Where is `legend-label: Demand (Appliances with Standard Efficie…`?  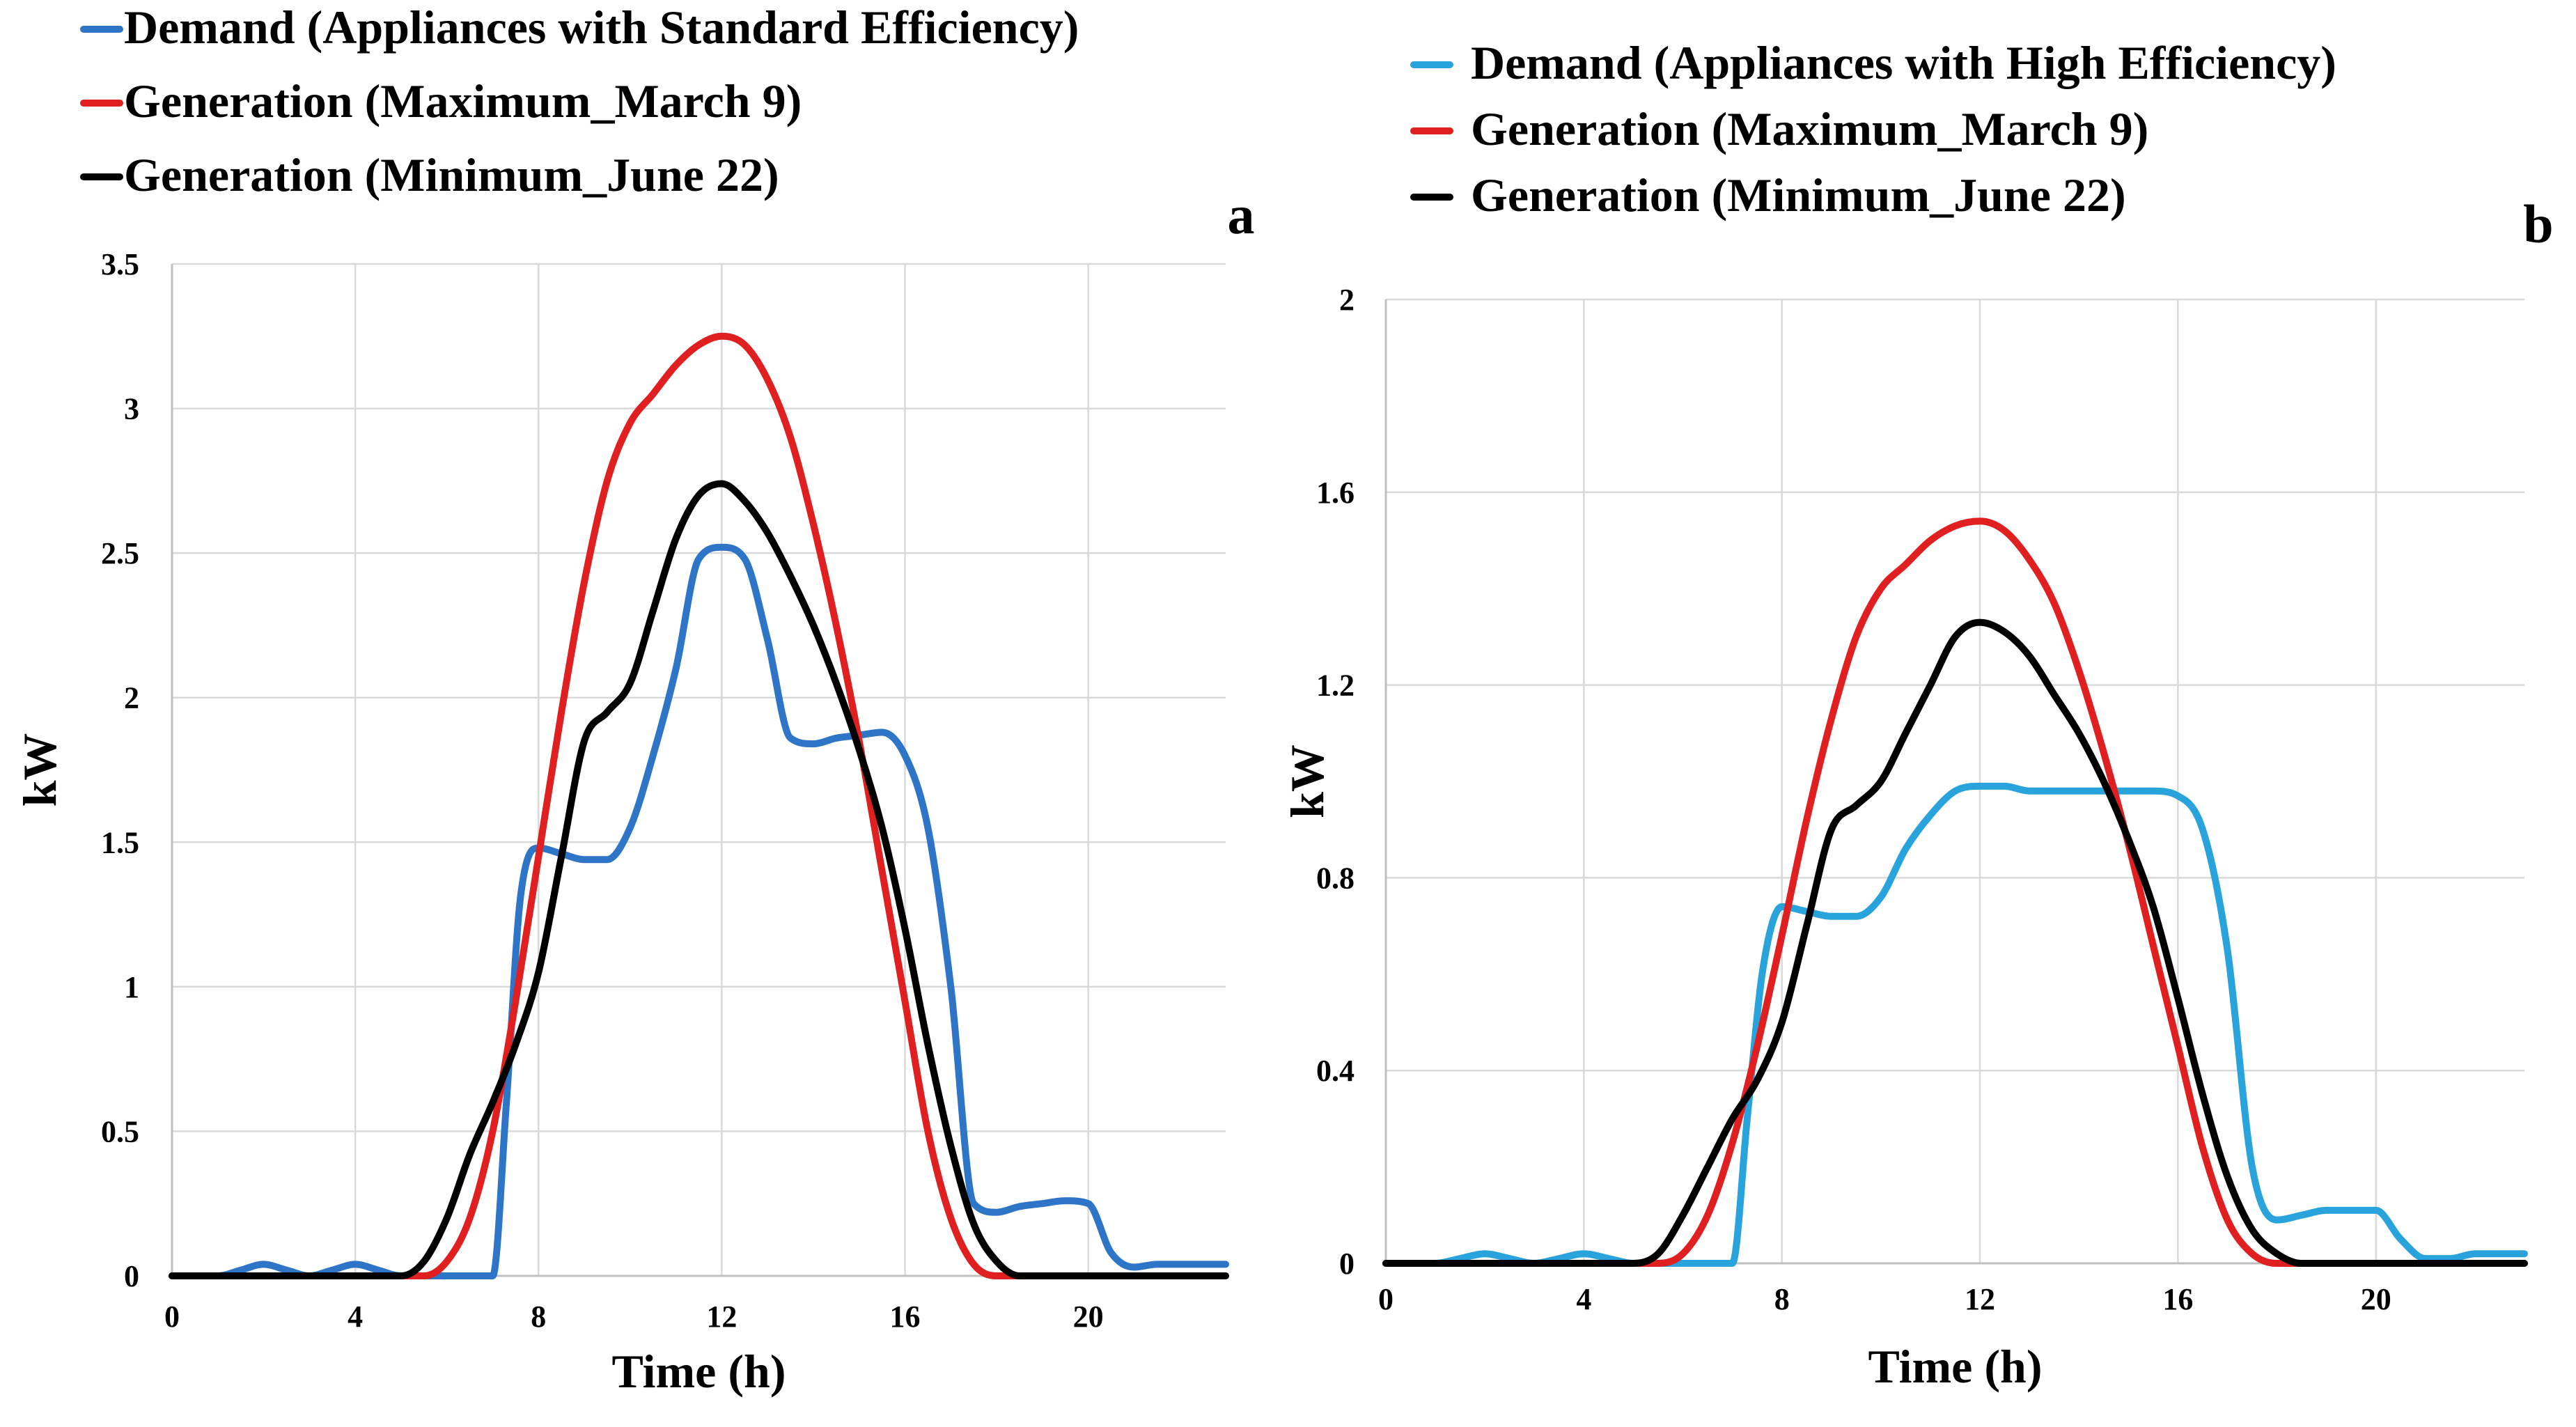 legend-label: Demand (Appliances with Standard Efficie… is located at coordinates (601, 28).